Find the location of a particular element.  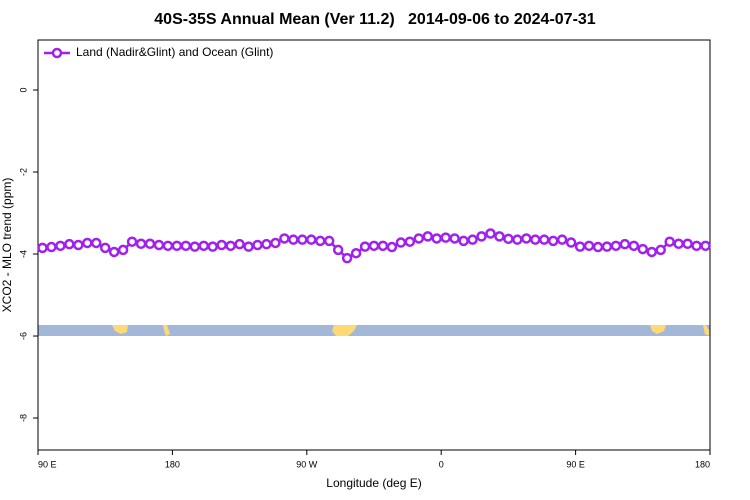

y-tick-label: -8 is located at coordinates (23, 418).